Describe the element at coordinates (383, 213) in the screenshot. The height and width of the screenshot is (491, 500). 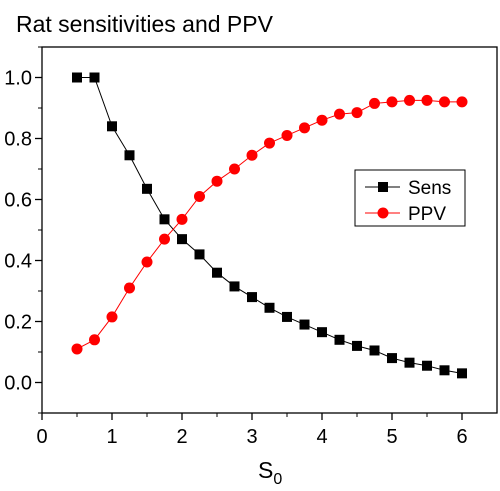
I see `legend-ppv-marker` at that location.